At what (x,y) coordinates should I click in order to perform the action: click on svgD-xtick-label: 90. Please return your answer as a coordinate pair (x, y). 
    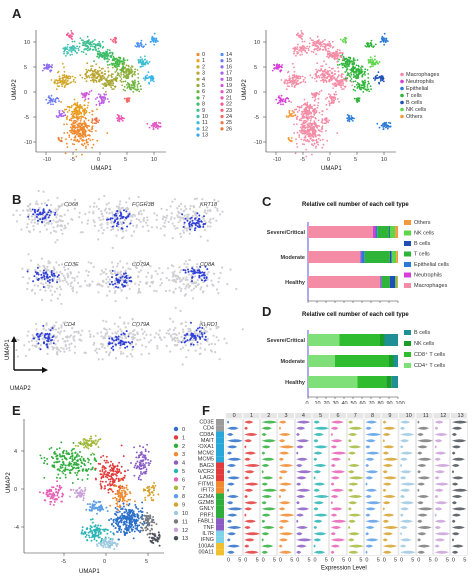
    Looking at the image, I should click on (390, 402).